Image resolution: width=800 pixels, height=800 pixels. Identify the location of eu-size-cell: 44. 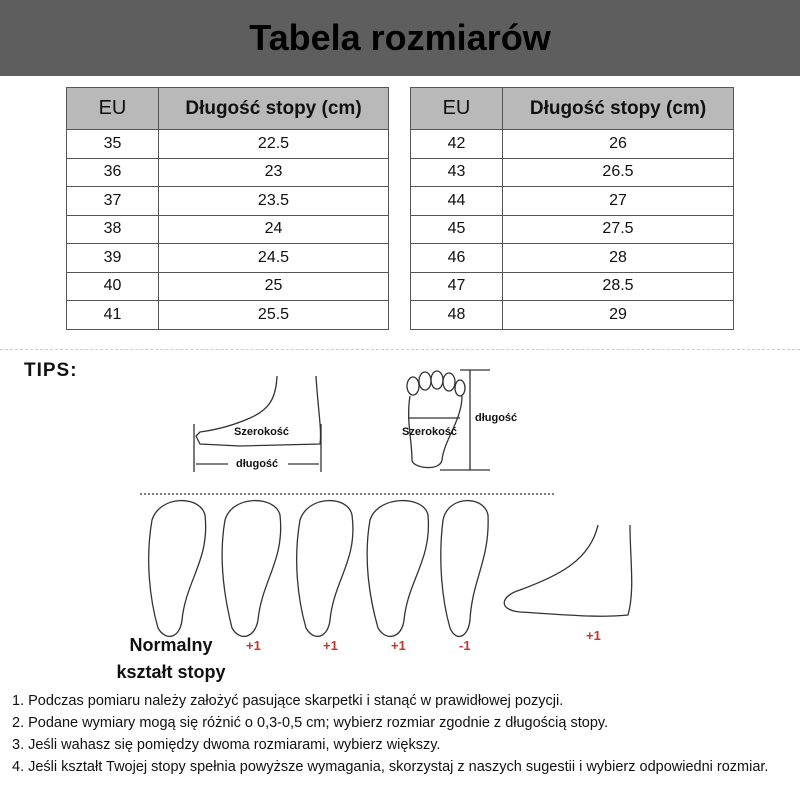
(456, 201).